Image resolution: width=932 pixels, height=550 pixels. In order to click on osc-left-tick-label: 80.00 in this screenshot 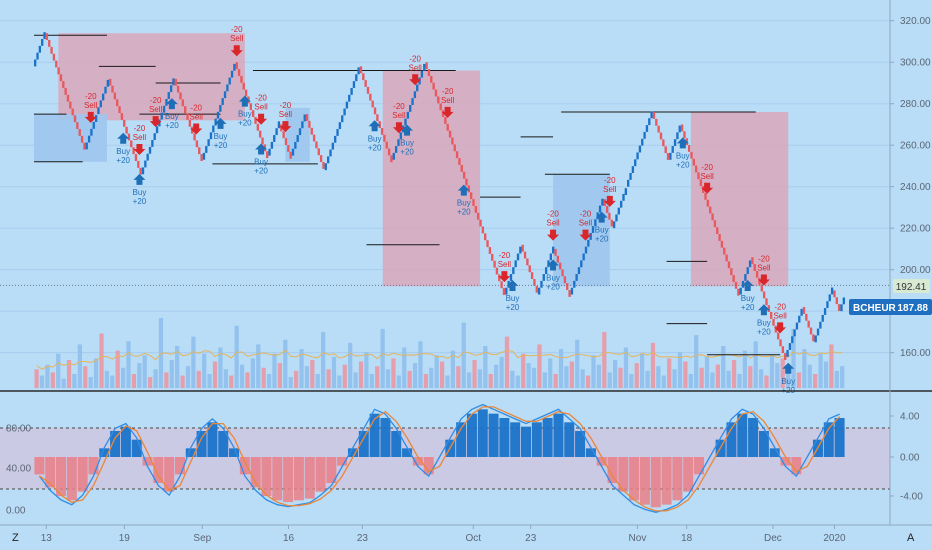, I will do `click(18, 429)`.